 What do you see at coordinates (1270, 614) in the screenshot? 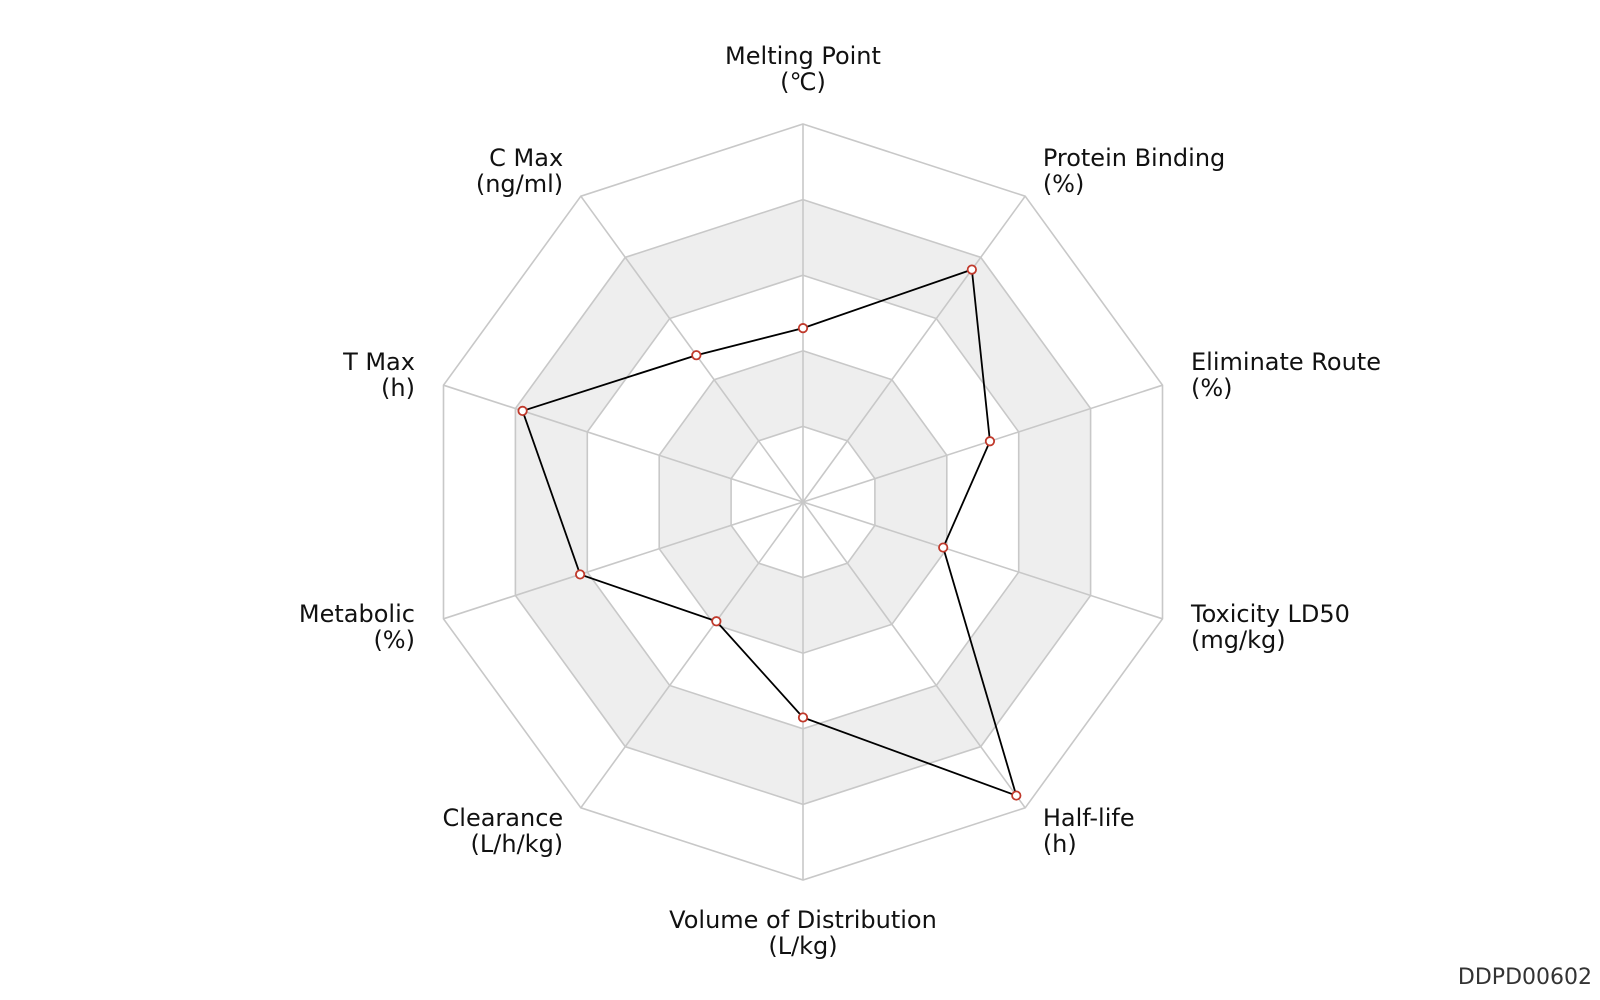
I see `axis-name: Toxicity LD50` at bounding box center [1270, 614].